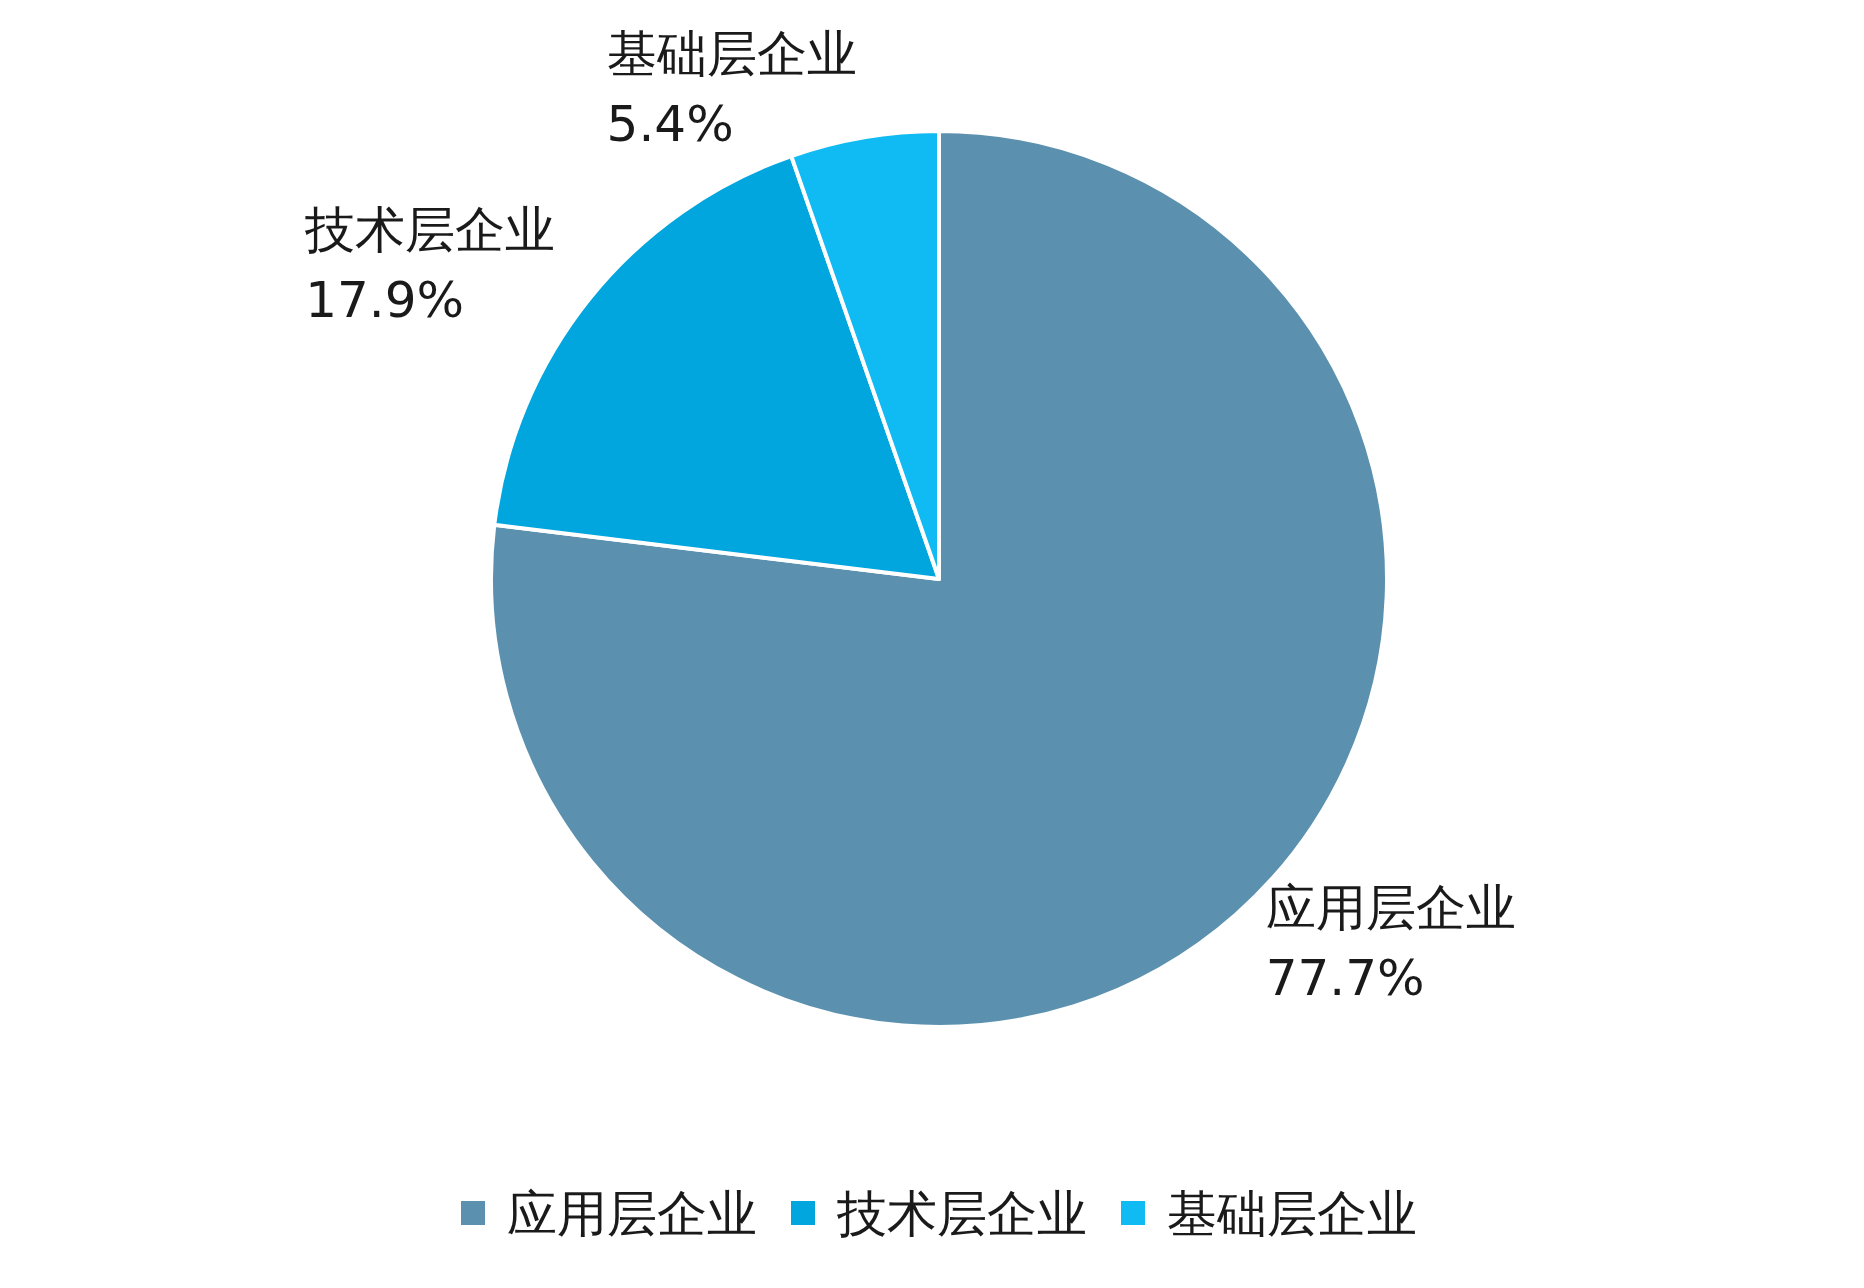 The width and height of the screenshot is (1864, 1288). What do you see at coordinates (670, 123) in the screenshot?
I see `data-label: 5.4%` at bounding box center [670, 123].